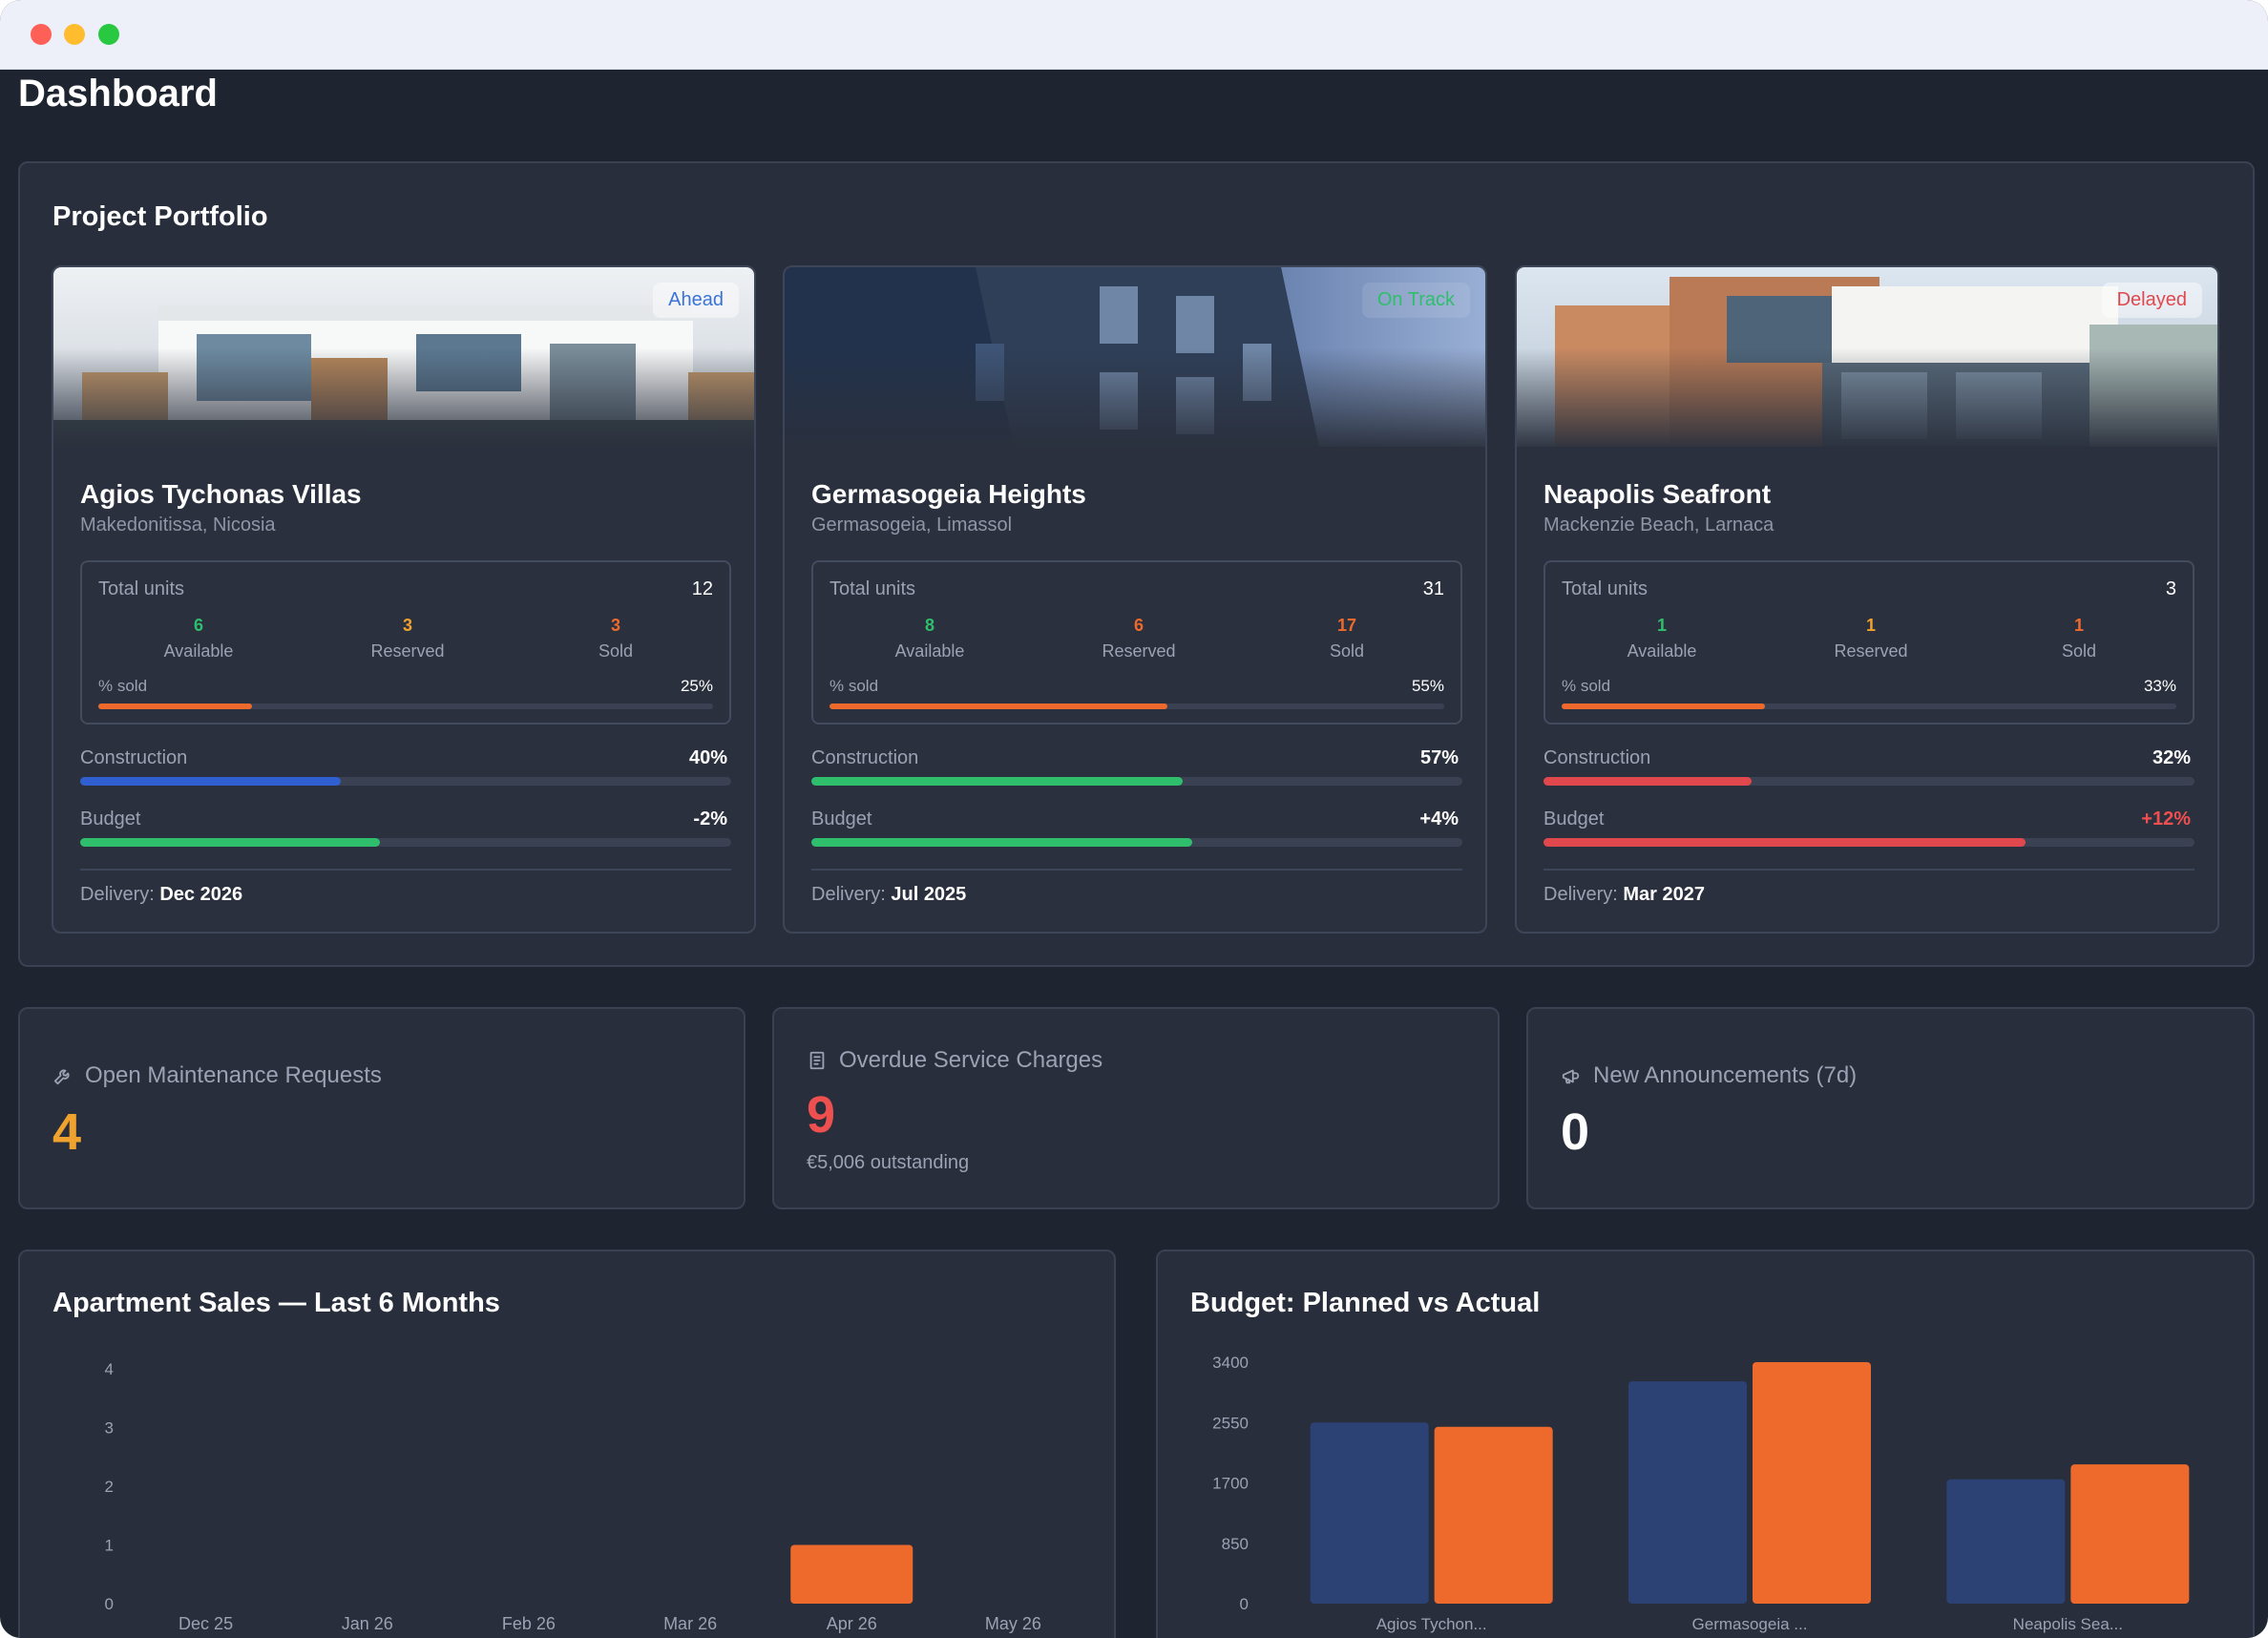 This screenshot has height=1638, width=2268. I want to click on percent-sold-value: 55%, so click(1428, 686).